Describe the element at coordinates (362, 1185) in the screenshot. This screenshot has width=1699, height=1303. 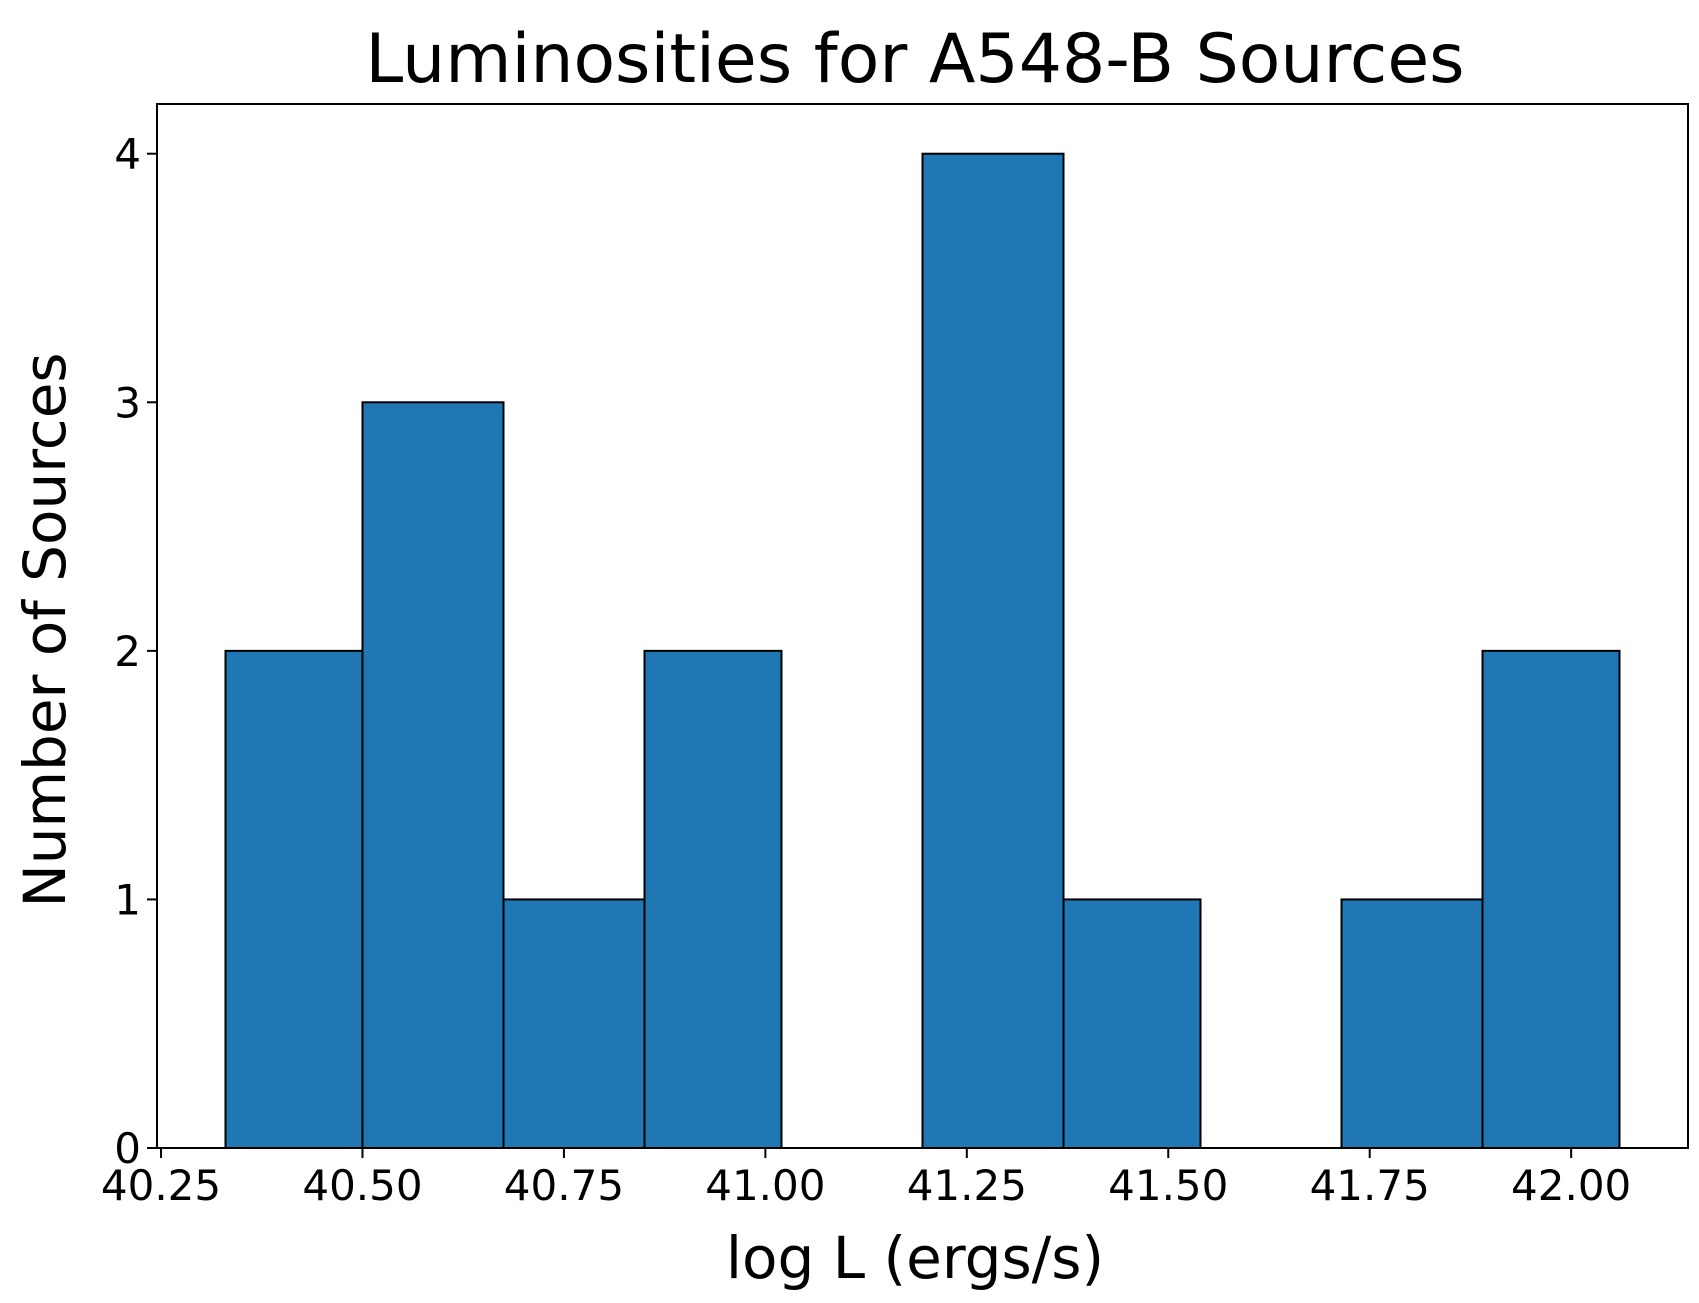
I see `x-tick-label-1: 40.50` at that location.